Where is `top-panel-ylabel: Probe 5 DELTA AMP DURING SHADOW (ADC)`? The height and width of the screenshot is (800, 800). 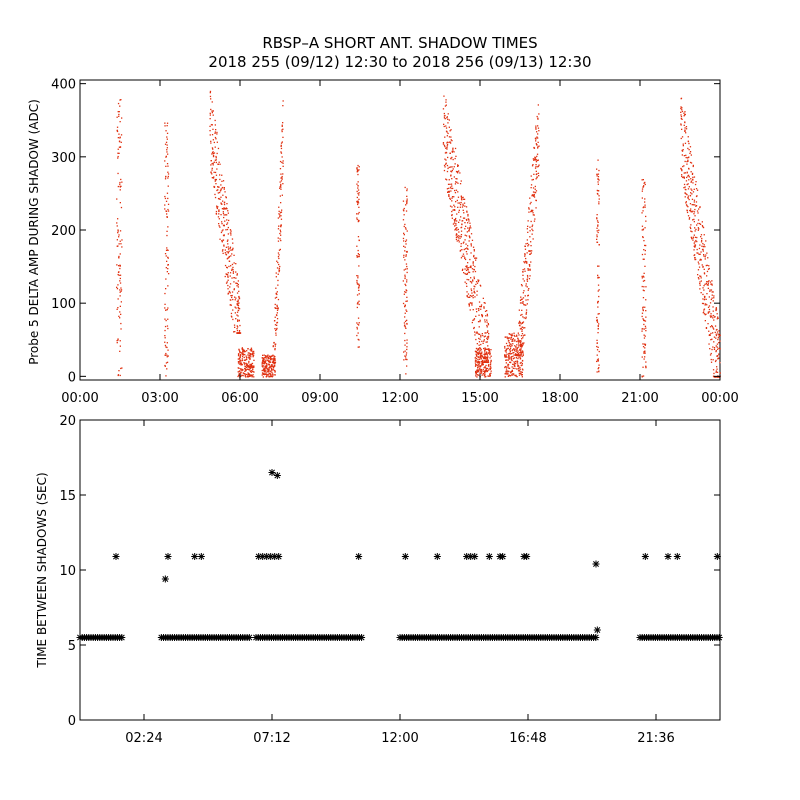
top-panel-ylabel: Probe 5 DELTA AMP DURING SHADOW (ADC) is located at coordinates (34, 232).